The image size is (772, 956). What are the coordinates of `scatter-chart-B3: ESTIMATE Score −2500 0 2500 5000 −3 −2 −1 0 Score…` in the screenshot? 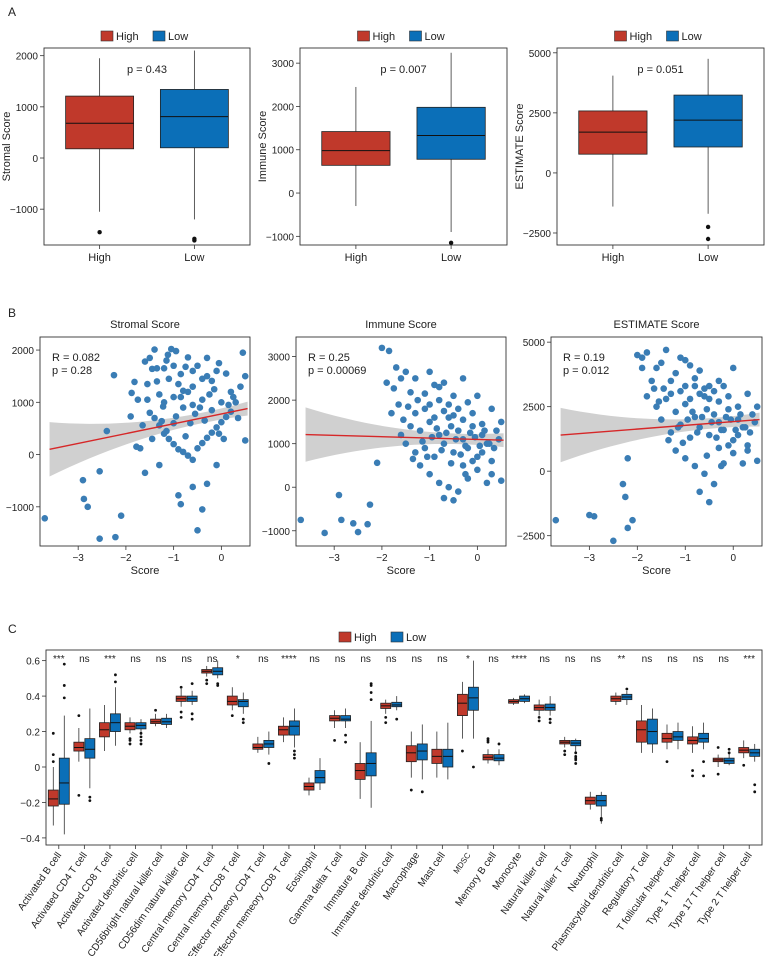 It's located at (640, 448).